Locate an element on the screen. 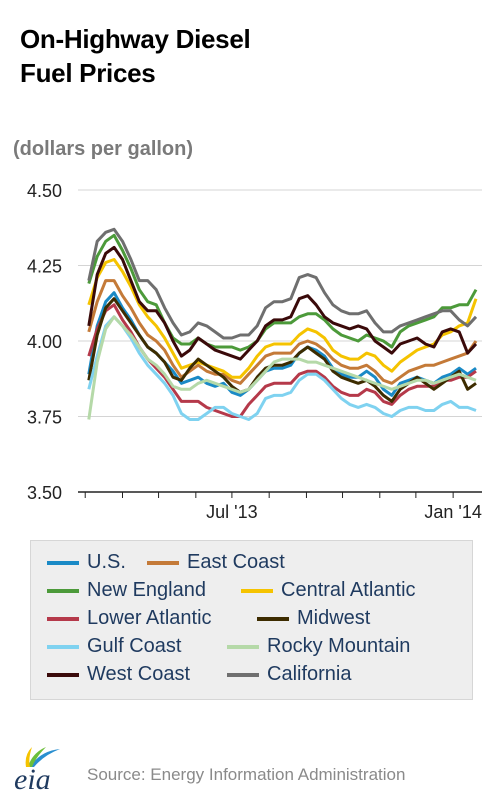 The image size is (500, 800). legend-item: Gulf Coast is located at coordinates (114, 646).